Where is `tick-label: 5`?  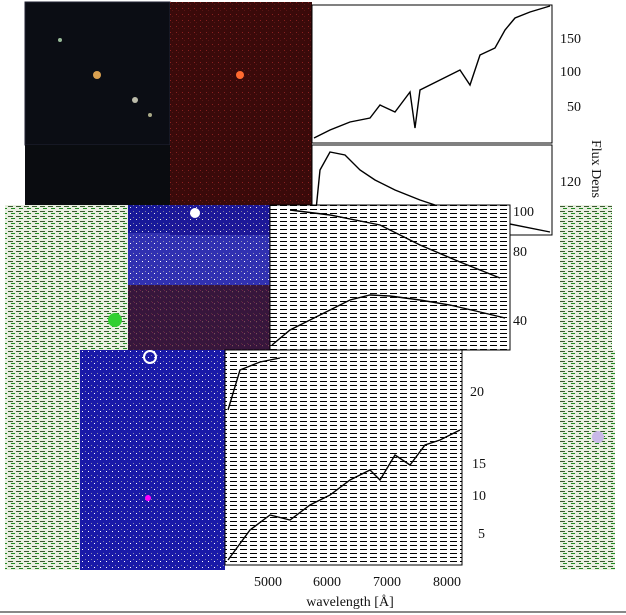
tick-label: 5 is located at coordinates (481, 534).